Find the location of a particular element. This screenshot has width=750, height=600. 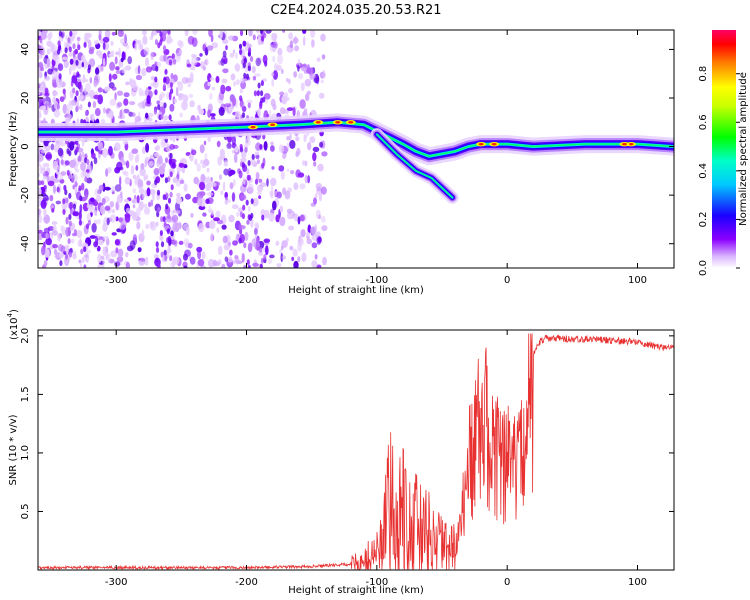

colorbar-label: Normalized spectral amplitude is located at coordinates (743, 149).